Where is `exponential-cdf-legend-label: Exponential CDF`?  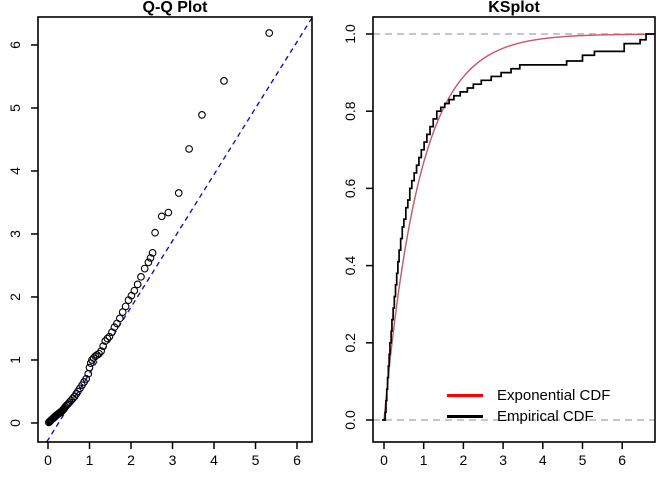 exponential-cdf-legend-label: Exponential CDF is located at coordinates (554, 395).